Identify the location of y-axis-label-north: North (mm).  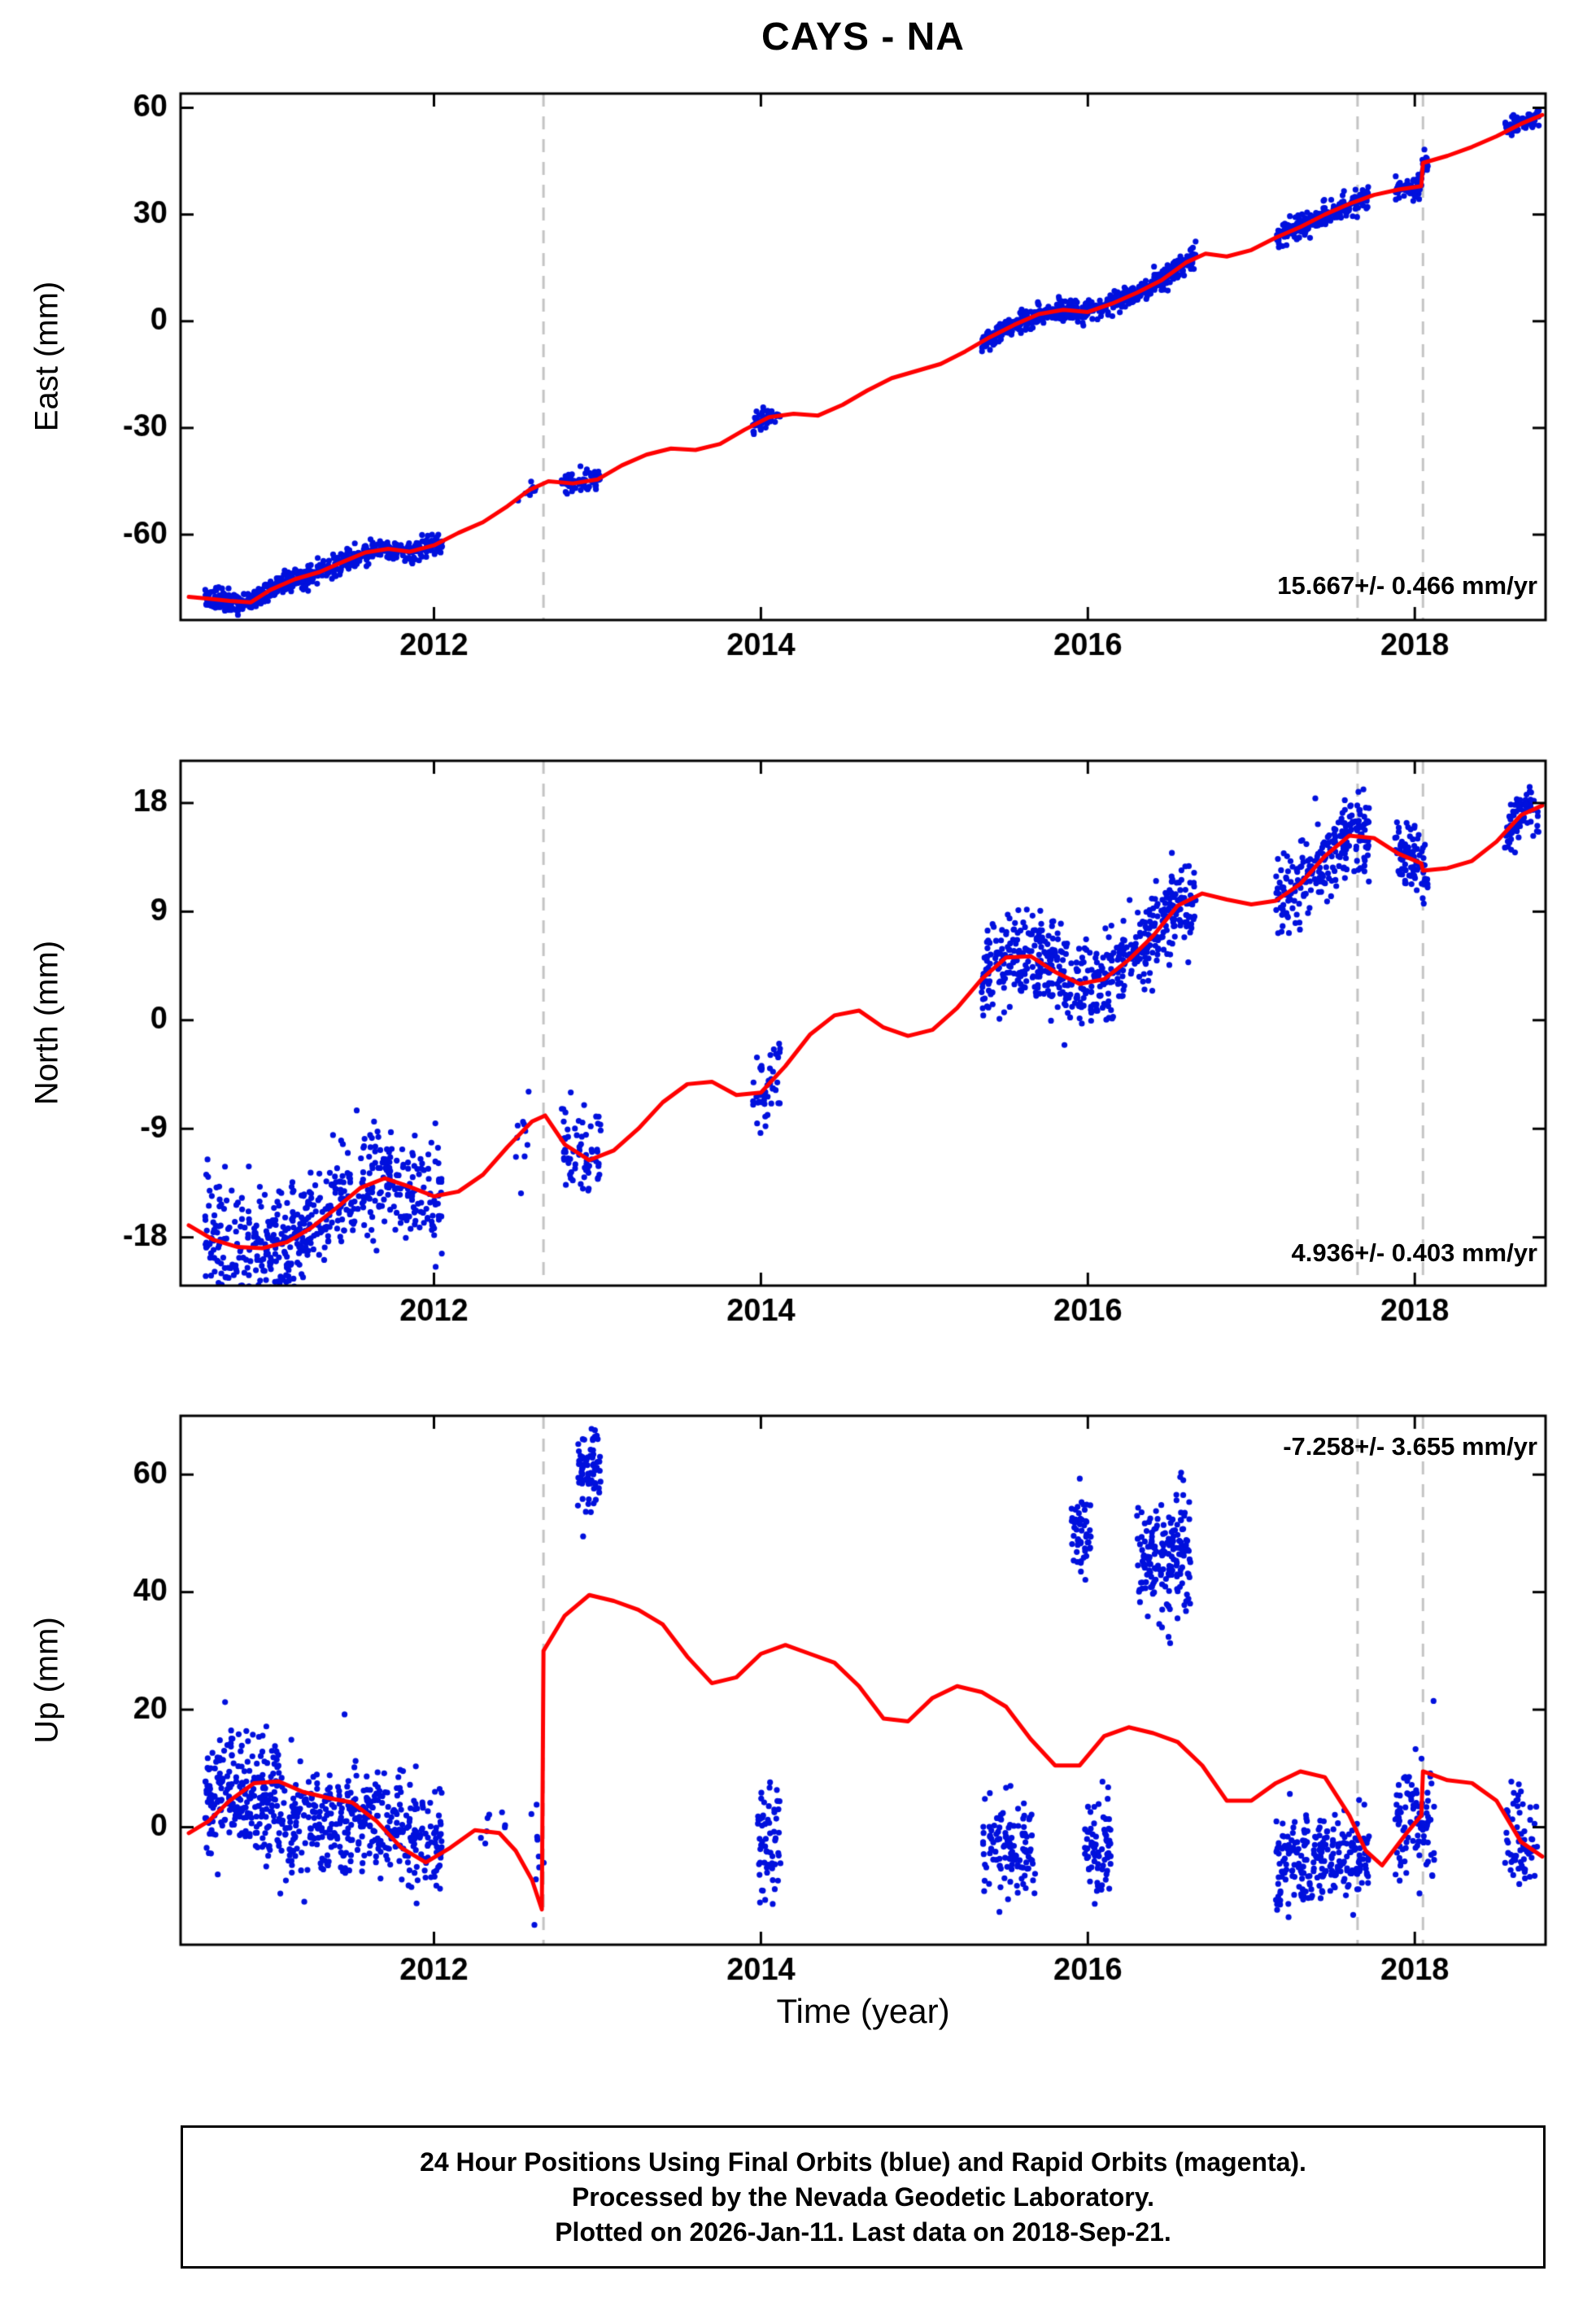
(46, 1023).